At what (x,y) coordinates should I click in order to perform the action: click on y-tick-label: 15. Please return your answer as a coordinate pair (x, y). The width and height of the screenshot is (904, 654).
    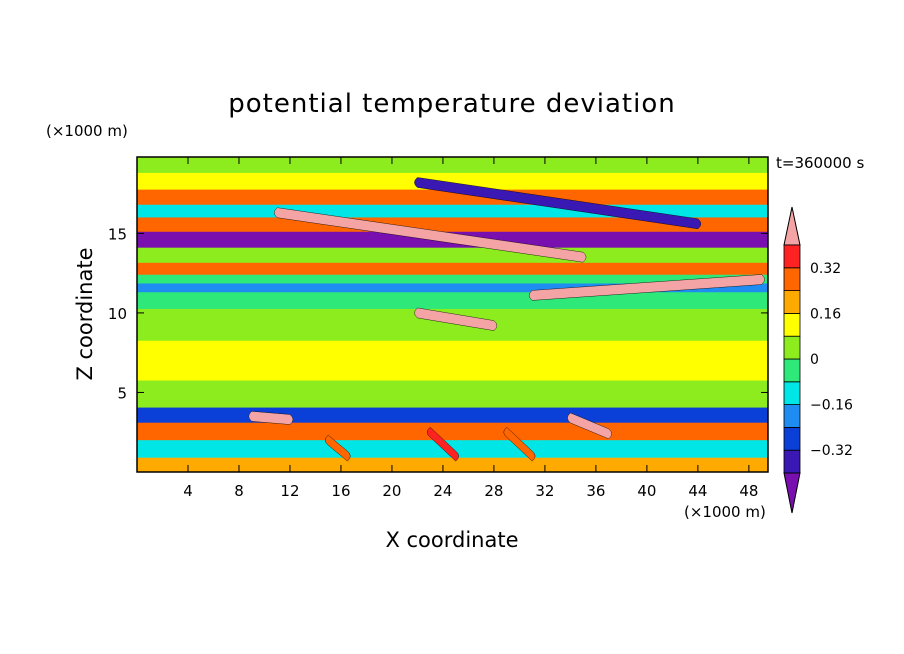
    Looking at the image, I should click on (117, 234).